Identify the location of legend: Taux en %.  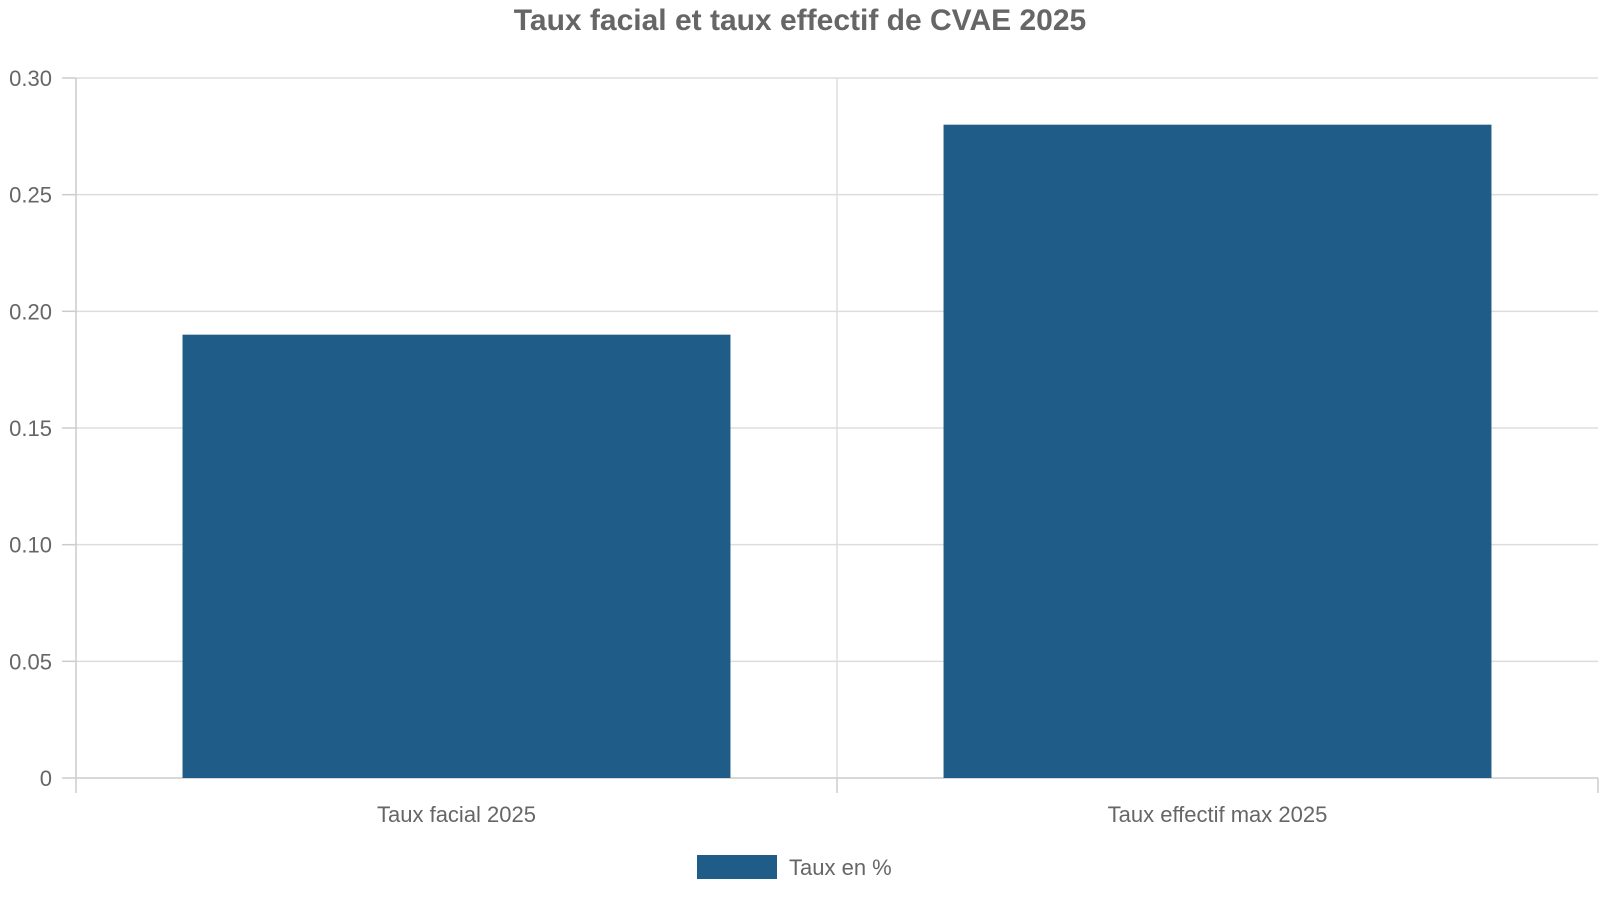
(794, 867).